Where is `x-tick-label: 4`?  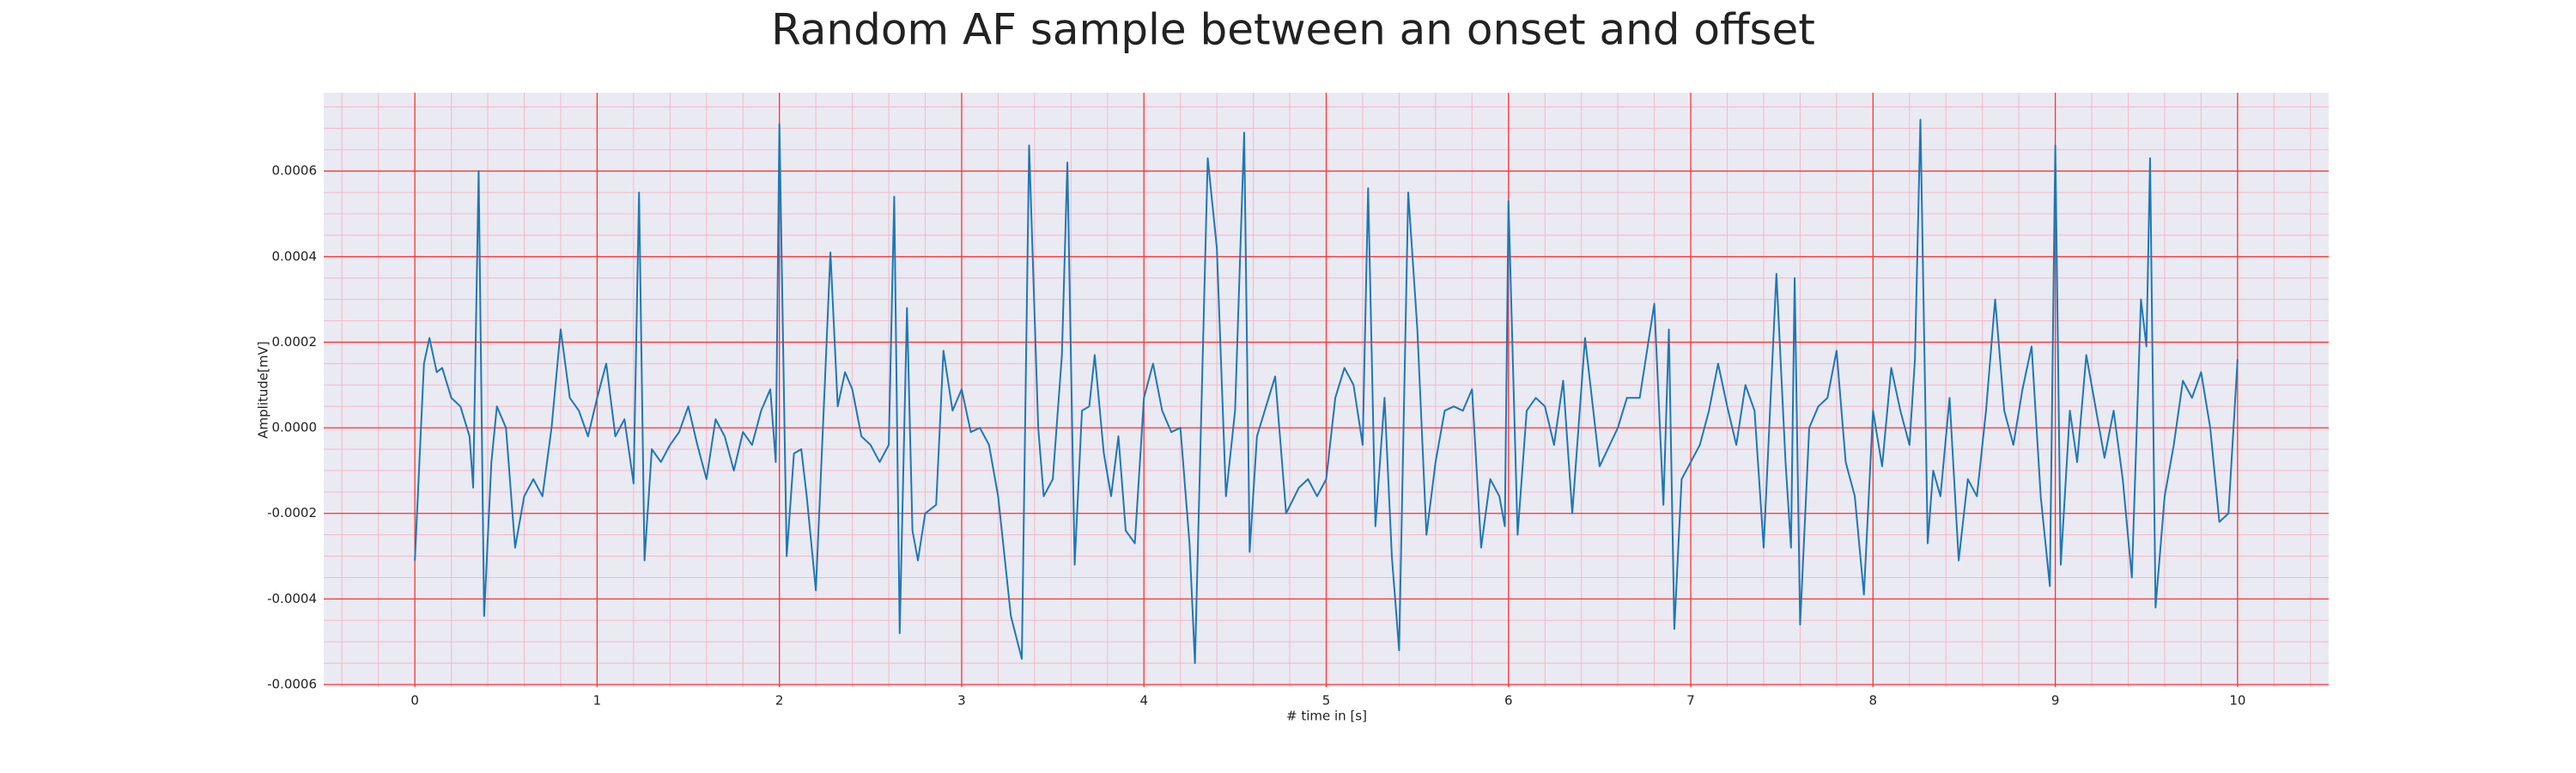
x-tick-label: 4 is located at coordinates (1144, 701).